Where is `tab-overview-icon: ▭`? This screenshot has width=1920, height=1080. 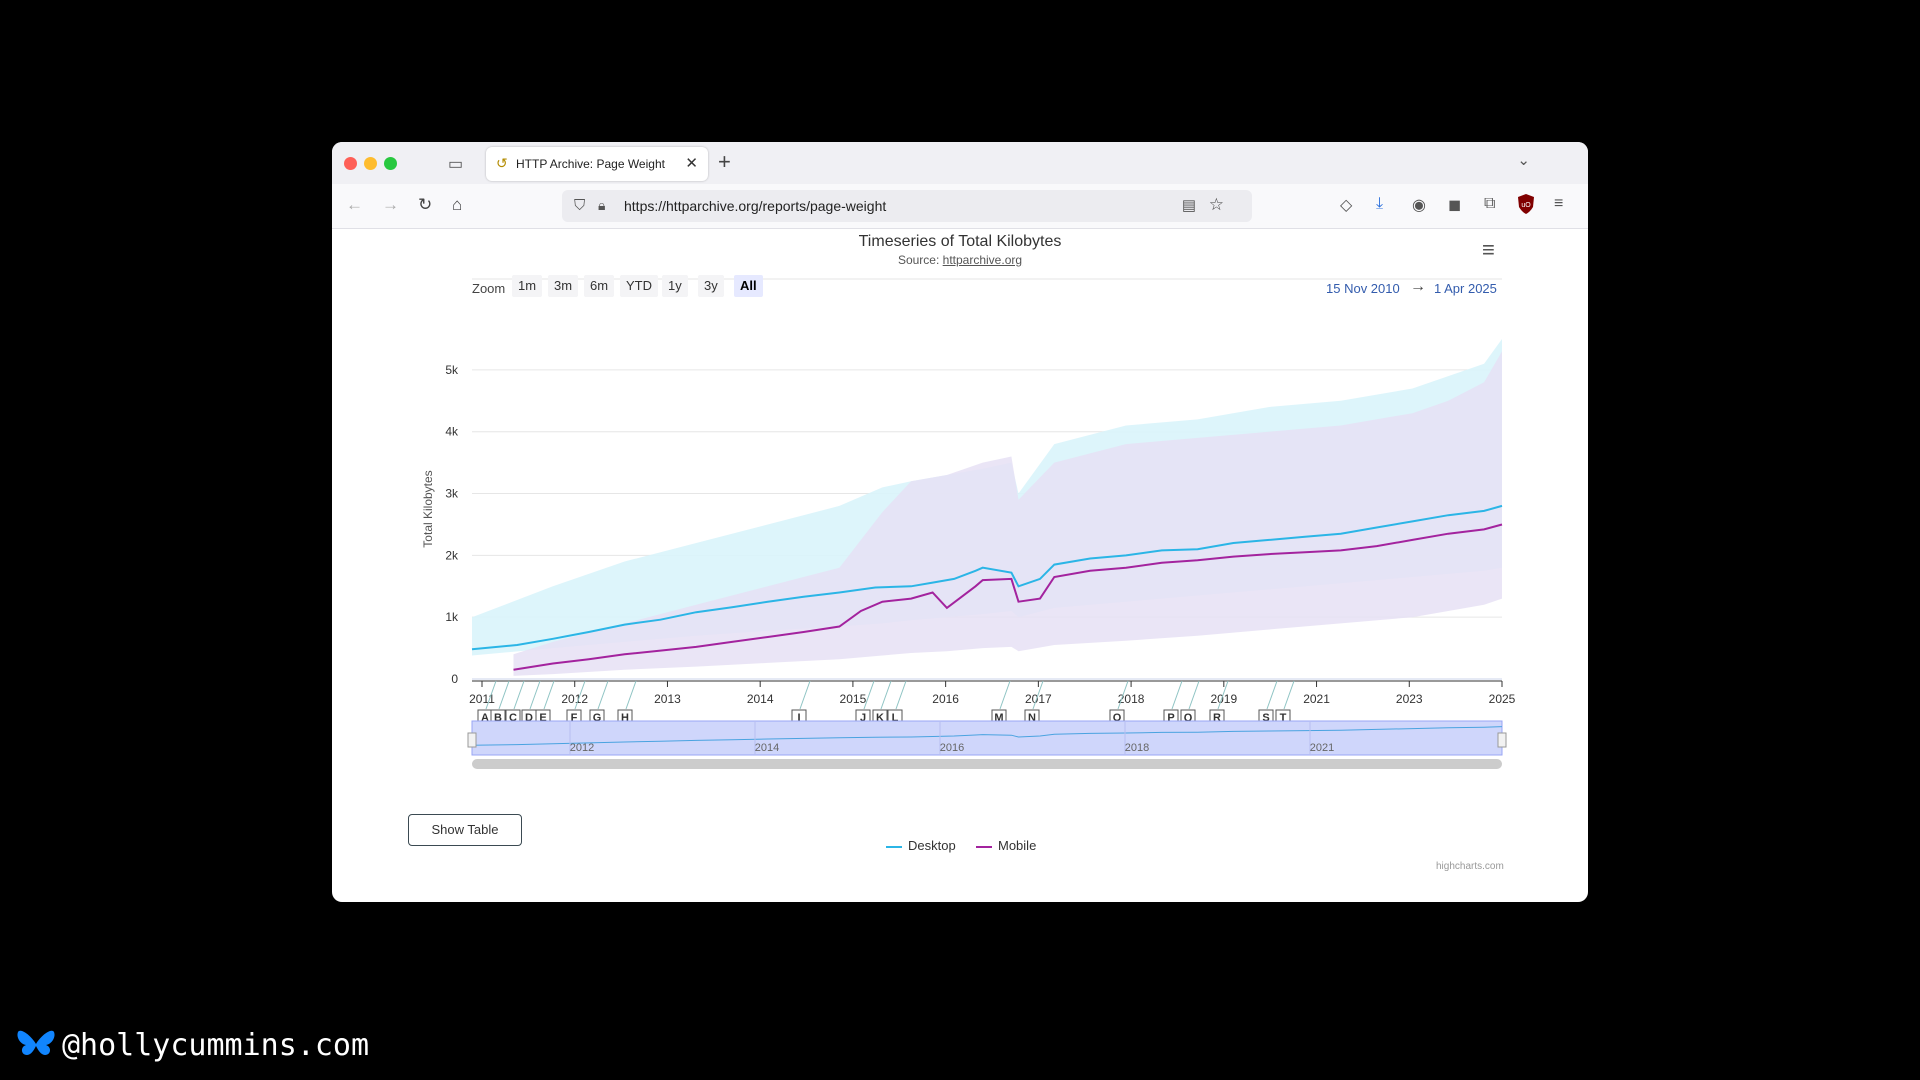 tab-overview-icon: ▭ is located at coordinates (456, 164).